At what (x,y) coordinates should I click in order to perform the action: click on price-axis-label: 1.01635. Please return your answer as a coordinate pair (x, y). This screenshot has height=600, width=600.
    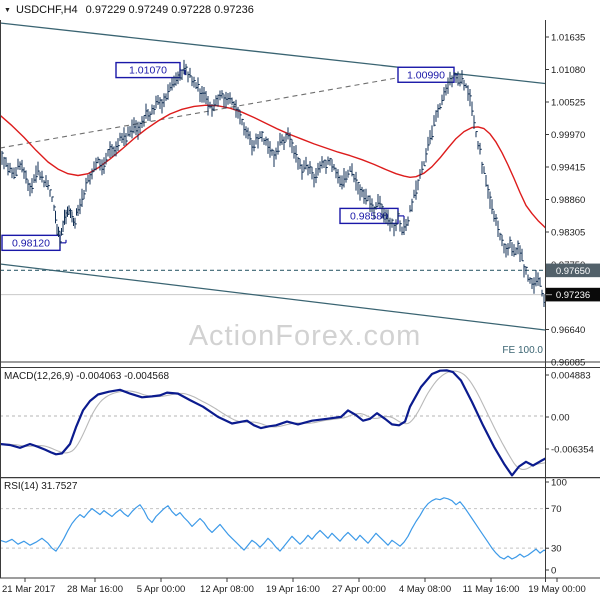
    Looking at the image, I should click on (568, 37).